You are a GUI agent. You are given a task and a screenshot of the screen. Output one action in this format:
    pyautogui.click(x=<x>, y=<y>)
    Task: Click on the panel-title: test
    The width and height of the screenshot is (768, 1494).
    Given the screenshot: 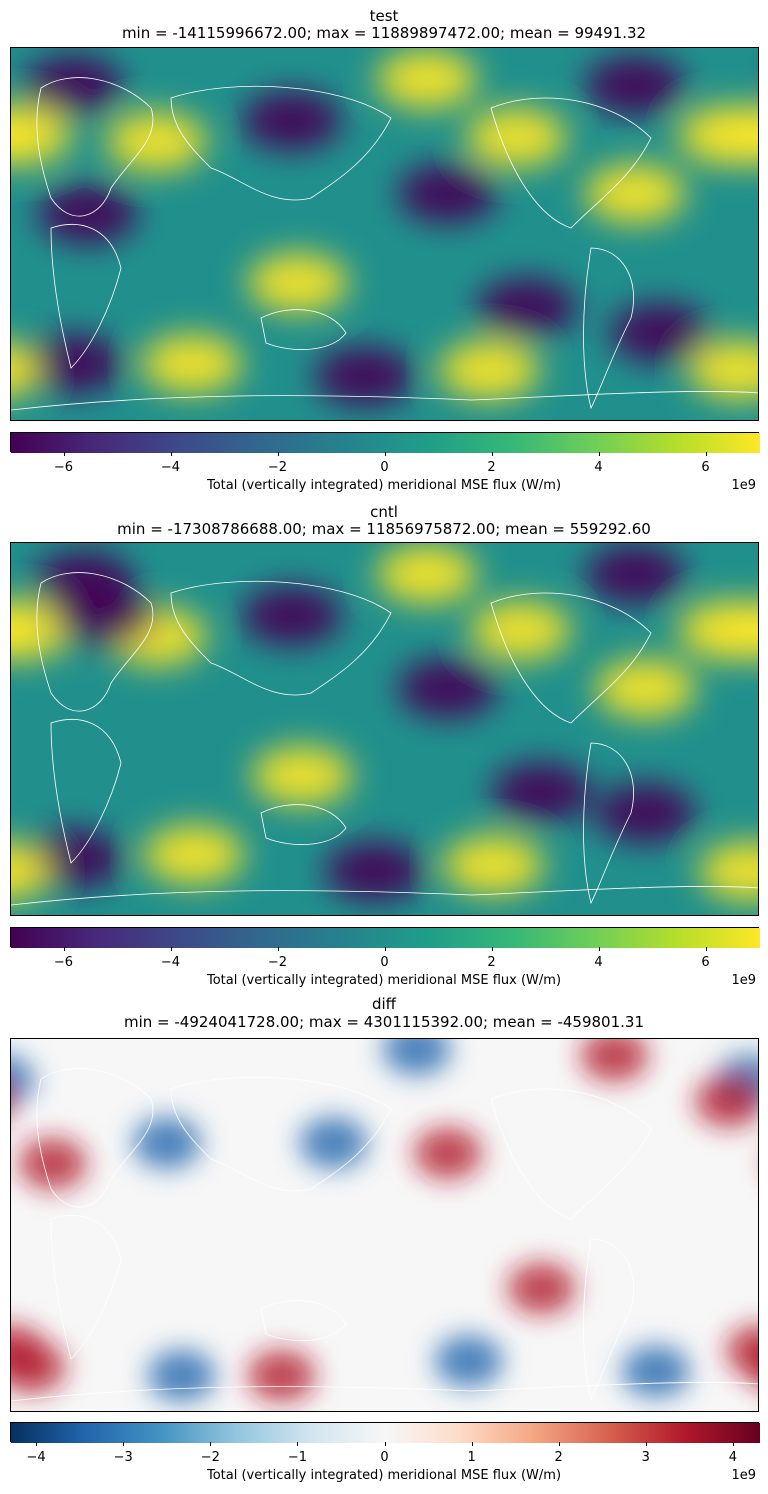 What is the action you would take?
    pyautogui.click(x=384, y=16)
    